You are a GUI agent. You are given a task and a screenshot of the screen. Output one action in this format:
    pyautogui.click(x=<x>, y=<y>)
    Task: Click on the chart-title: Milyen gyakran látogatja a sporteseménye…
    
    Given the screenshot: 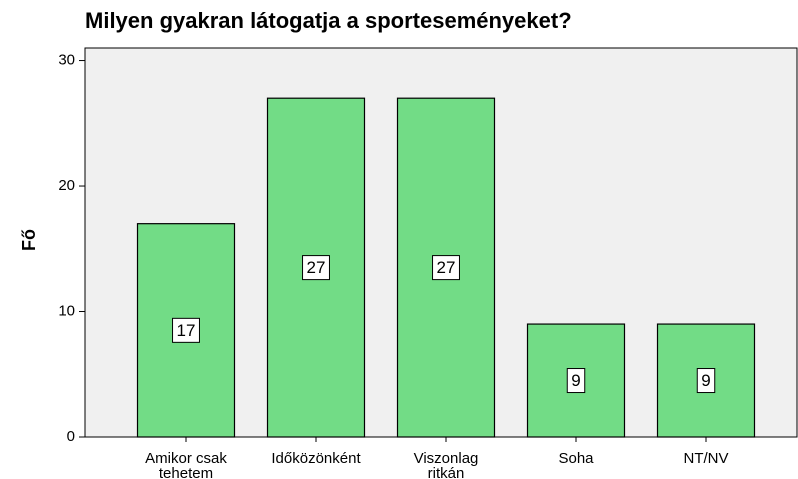 What is the action you would take?
    pyautogui.click(x=328, y=20)
    